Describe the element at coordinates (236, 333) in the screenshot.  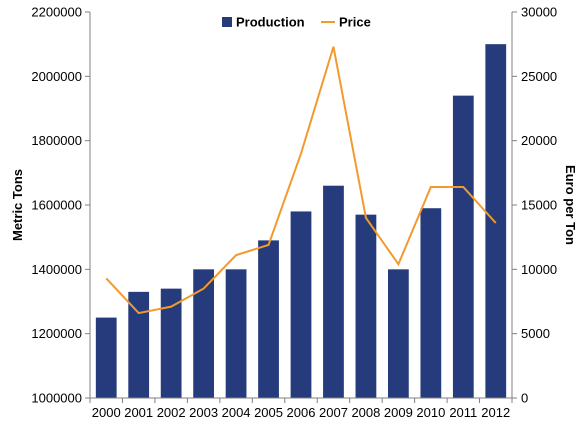
I see `production-bar-2004` at that location.